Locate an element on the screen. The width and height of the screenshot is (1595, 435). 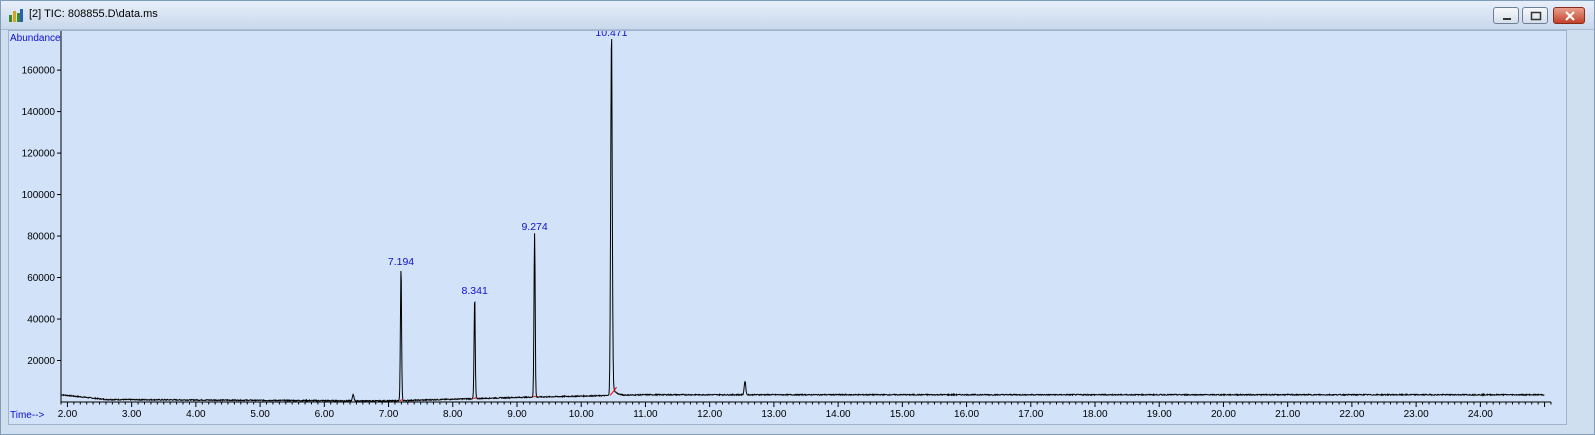
close-icon is located at coordinates (1570, 16).